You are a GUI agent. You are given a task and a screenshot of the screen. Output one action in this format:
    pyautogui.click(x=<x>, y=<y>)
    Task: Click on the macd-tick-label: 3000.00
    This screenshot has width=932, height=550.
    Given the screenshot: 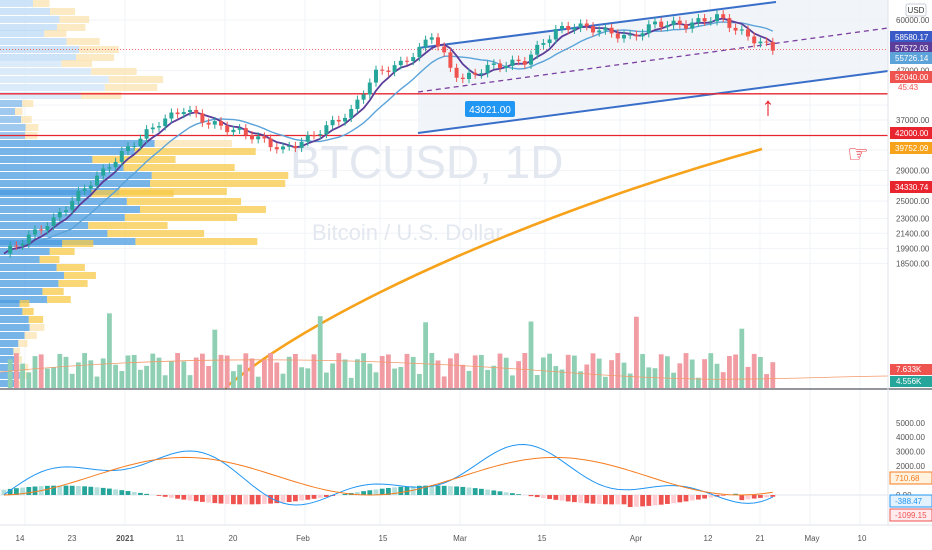 What is the action you would take?
    pyautogui.click(x=910, y=452)
    